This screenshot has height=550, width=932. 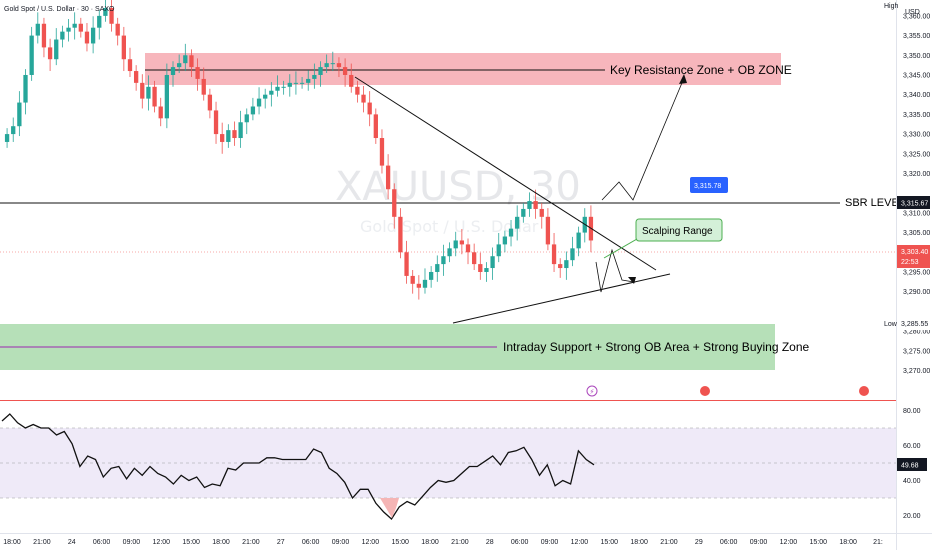 What do you see at coordinates (620, 248) in the screenshot?
I see `scalping-callout-pointer` at bounding box center [620, 248].